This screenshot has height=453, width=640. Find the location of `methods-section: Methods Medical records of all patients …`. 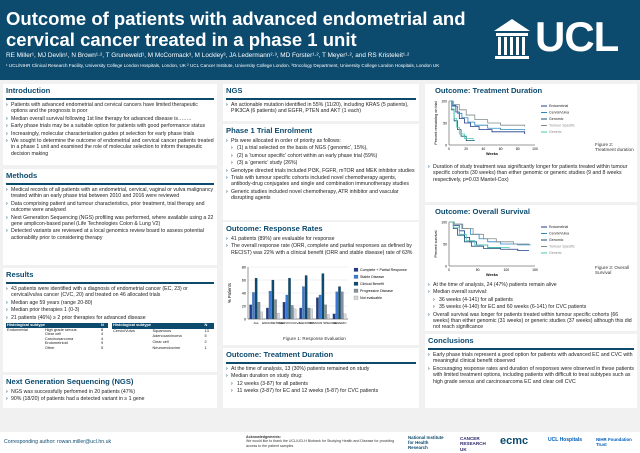

methods-section: Methods Medical records of all patients … is located at coordinates (110, 217).